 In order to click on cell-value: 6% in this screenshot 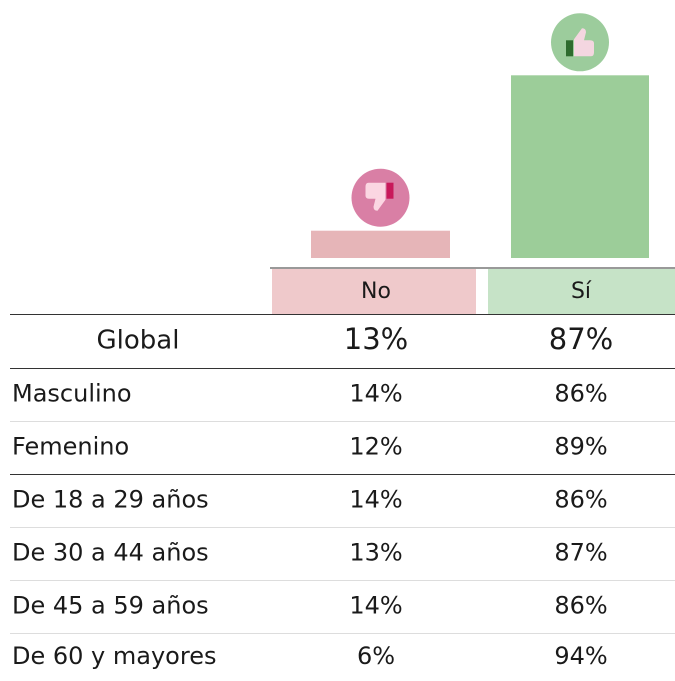, I will do `click(376, 656)`.